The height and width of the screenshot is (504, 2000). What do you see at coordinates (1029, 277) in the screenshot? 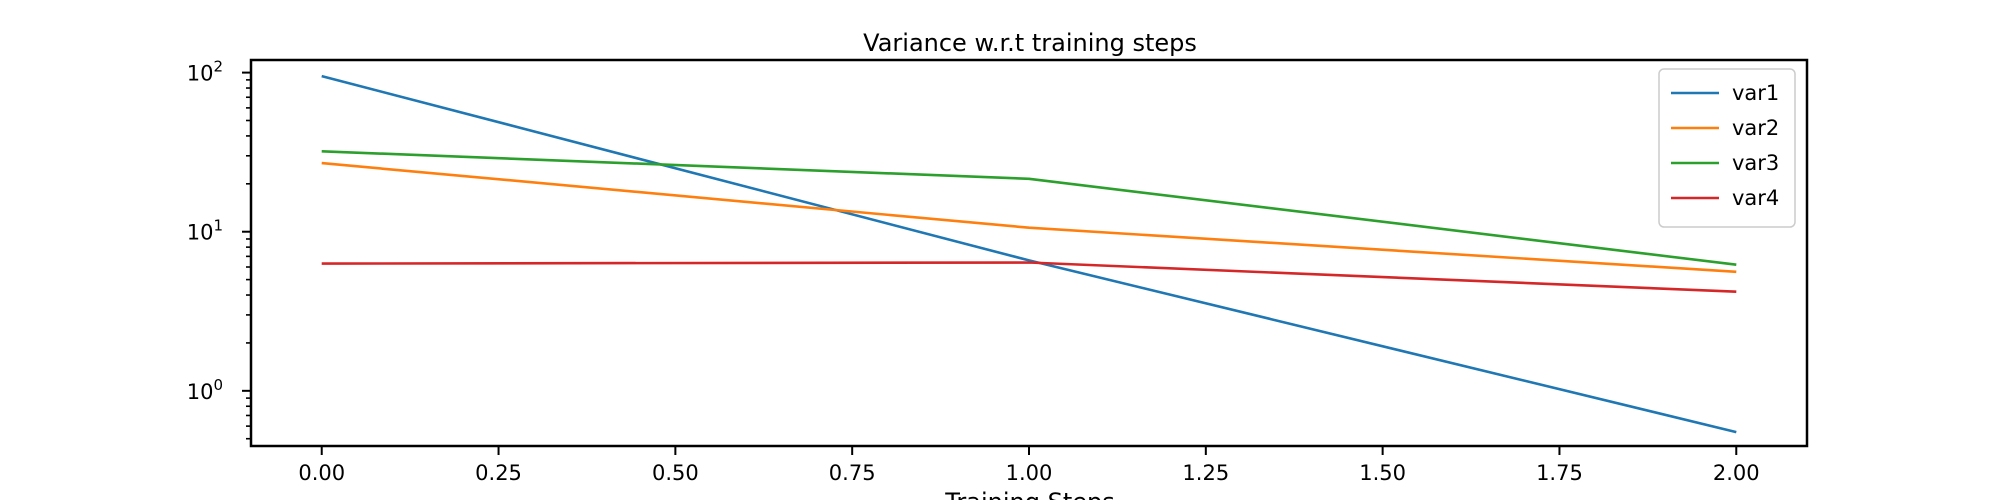
I see `series-line-var4` at bounding box center [1029, 277].